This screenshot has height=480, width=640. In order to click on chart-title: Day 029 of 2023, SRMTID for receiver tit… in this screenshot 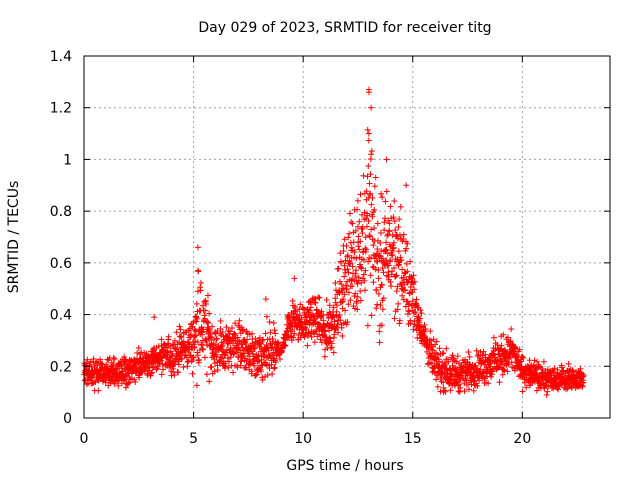, I will do `click(344, 28)`.